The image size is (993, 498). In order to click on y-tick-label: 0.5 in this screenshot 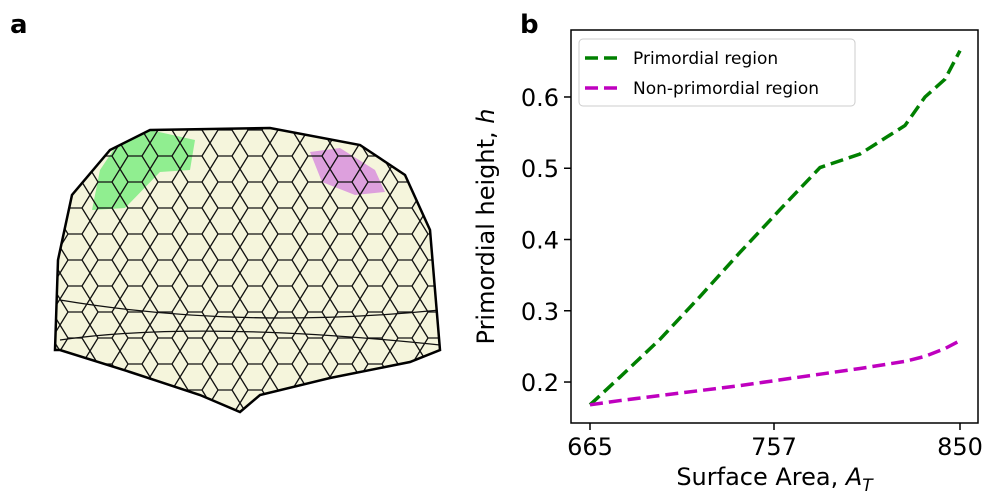, I will do `click(540, 169)`.